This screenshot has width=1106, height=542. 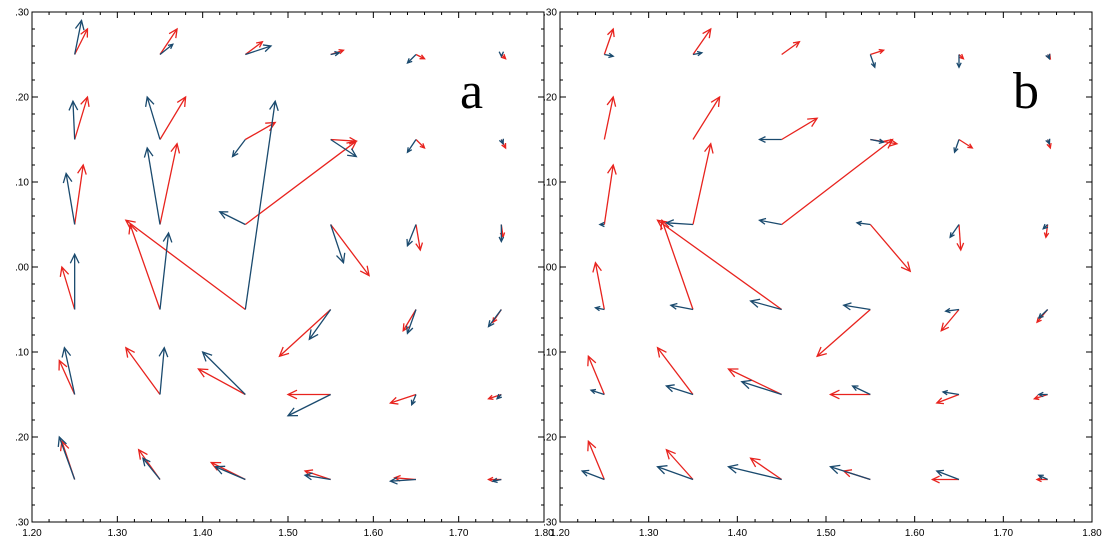 What do you see at coordinates (471, 91) in the screenshot?
I see `panel-label: a` at bounding box center [471, 91].